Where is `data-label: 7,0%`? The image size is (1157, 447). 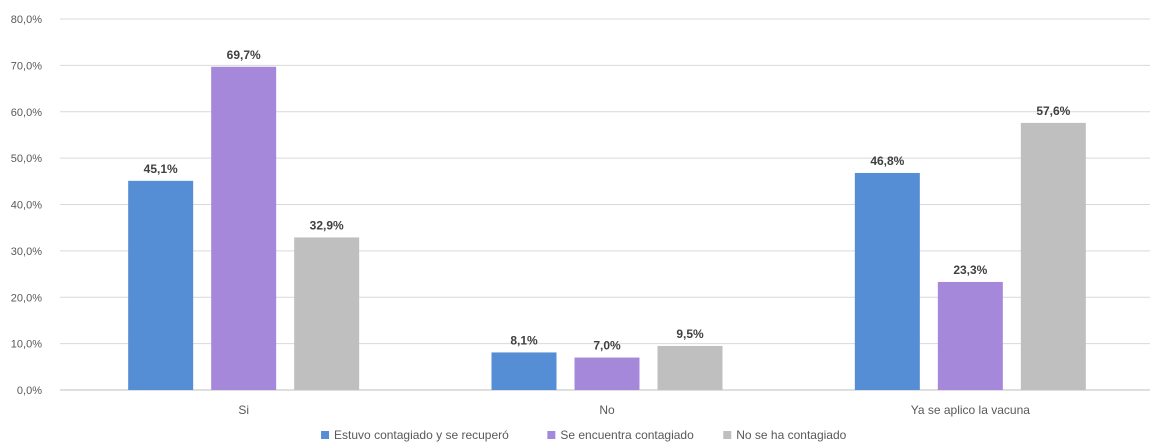
data-label: 7,0% is located at coordinates (607, 346).